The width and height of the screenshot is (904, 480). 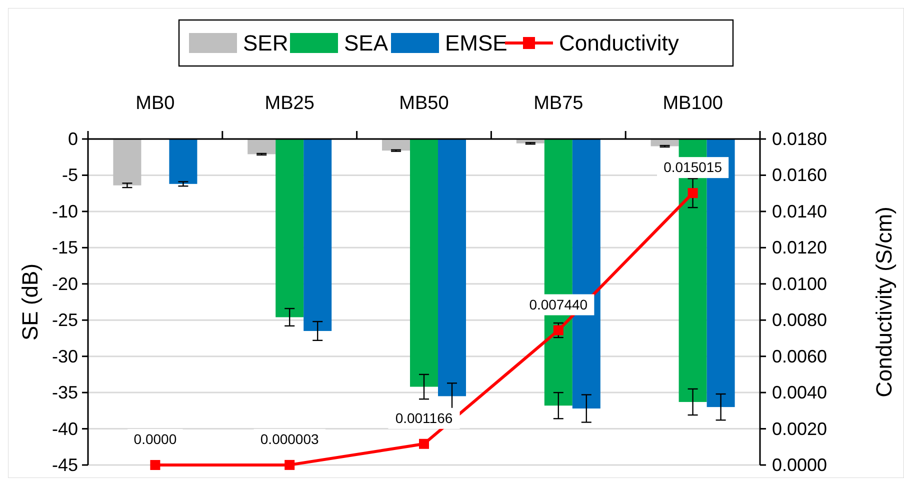 I want to click on y-tick-label: -30, so click(x=65, y=356).